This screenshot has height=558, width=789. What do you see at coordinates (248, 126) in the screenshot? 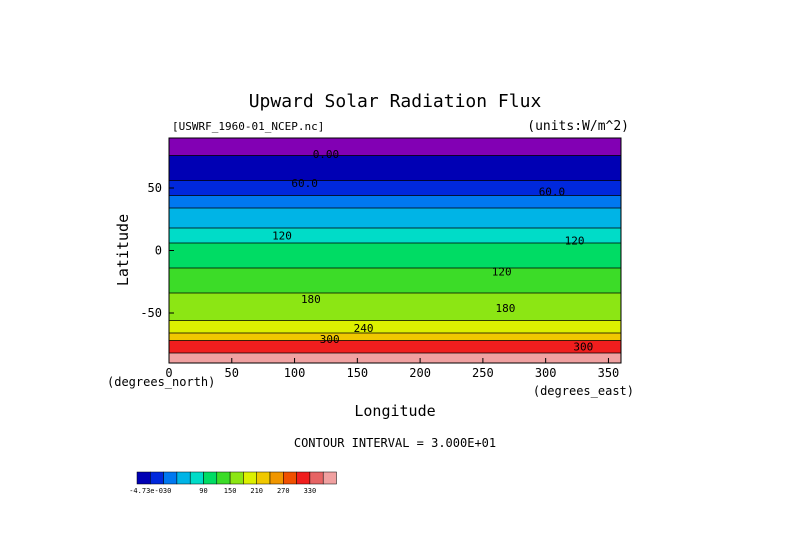
I see `file-label: [USWRF_1960-01_NCEP.nc]` at bounding box center [248, 126].